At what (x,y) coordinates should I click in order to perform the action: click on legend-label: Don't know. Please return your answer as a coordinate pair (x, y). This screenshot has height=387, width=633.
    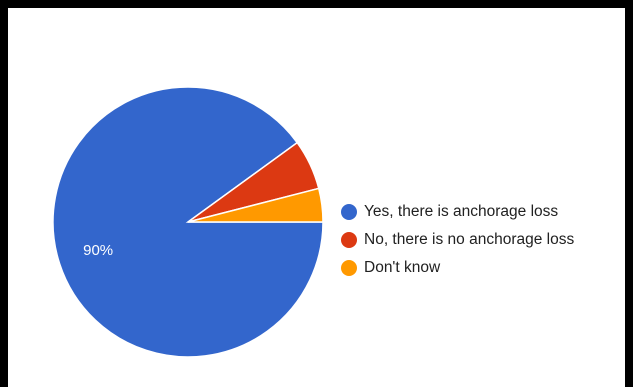
    Looking at the image, I should click on (402, 267).